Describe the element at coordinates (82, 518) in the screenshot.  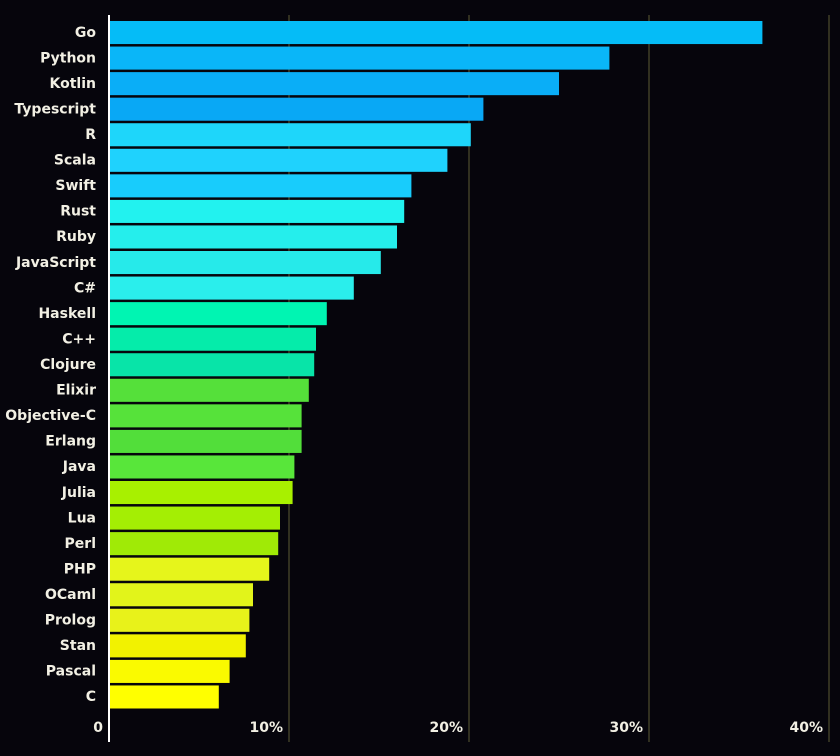
I see `y-tick-label: Lua` at that location.